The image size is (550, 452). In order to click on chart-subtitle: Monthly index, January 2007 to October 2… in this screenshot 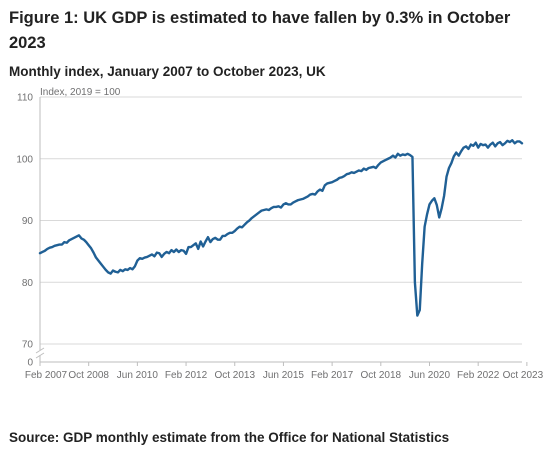, I will do `click(167, 71)`.